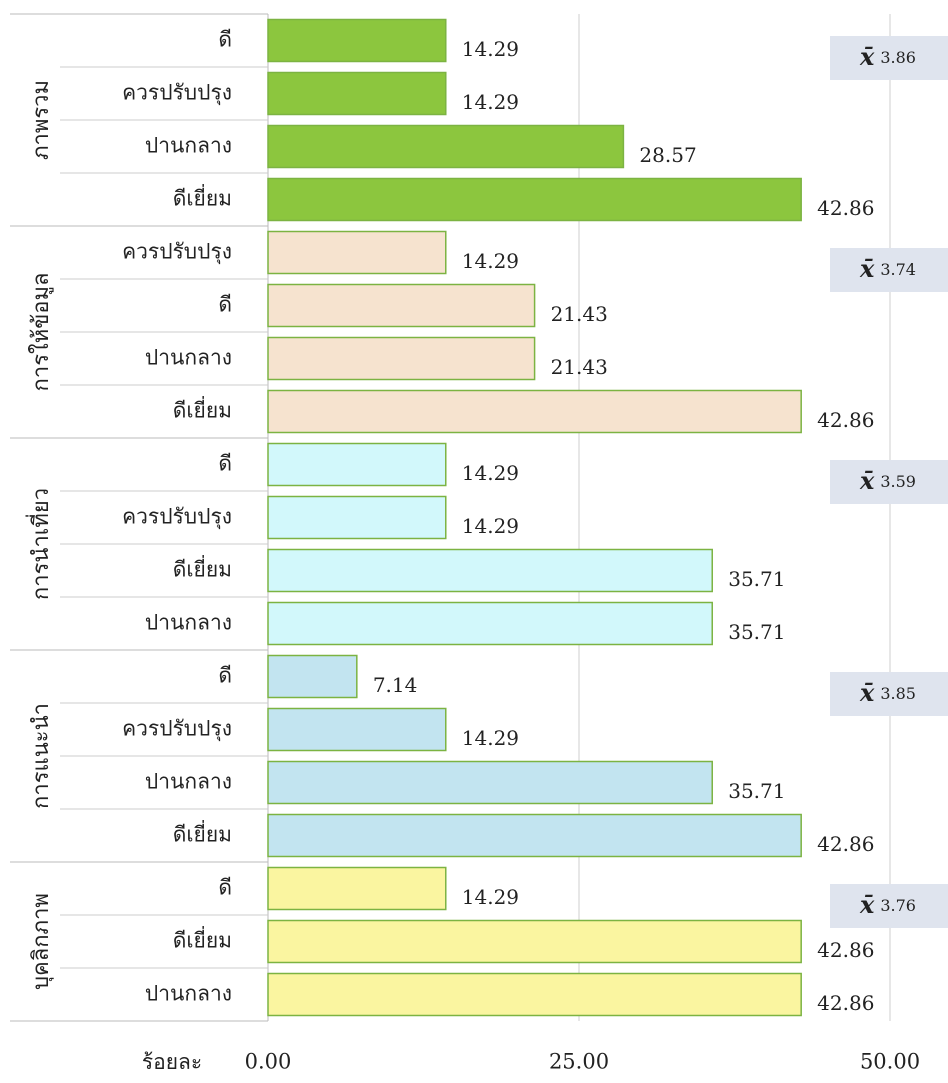 Image resolution: width=948 pixels, height=1083 pixels. I want to click on value-label: 7.14, so click(395, 685).